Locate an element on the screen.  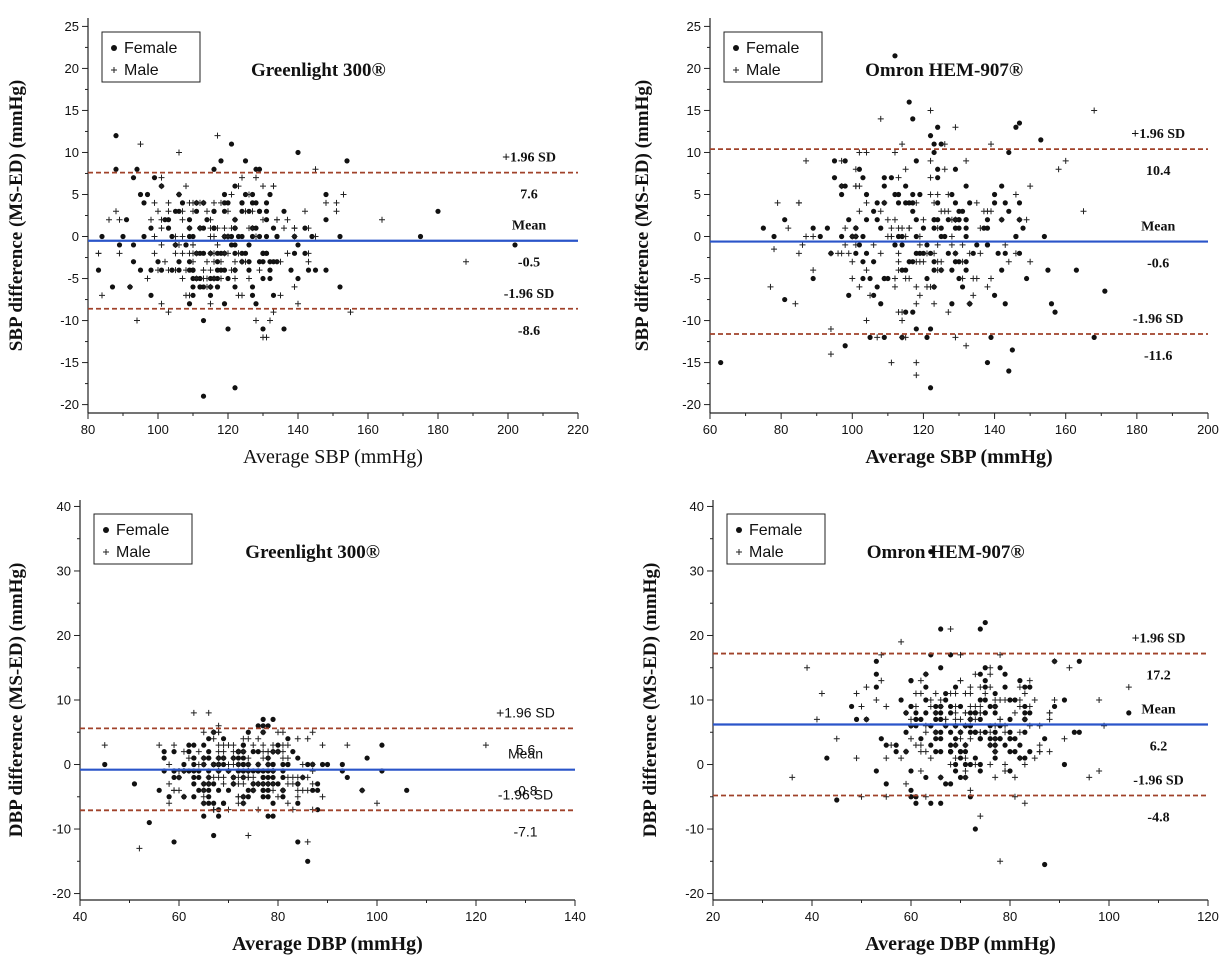
y-axis-label: SBP difference (MS-ED) (mmHg) is located at coordinates (642, 215).